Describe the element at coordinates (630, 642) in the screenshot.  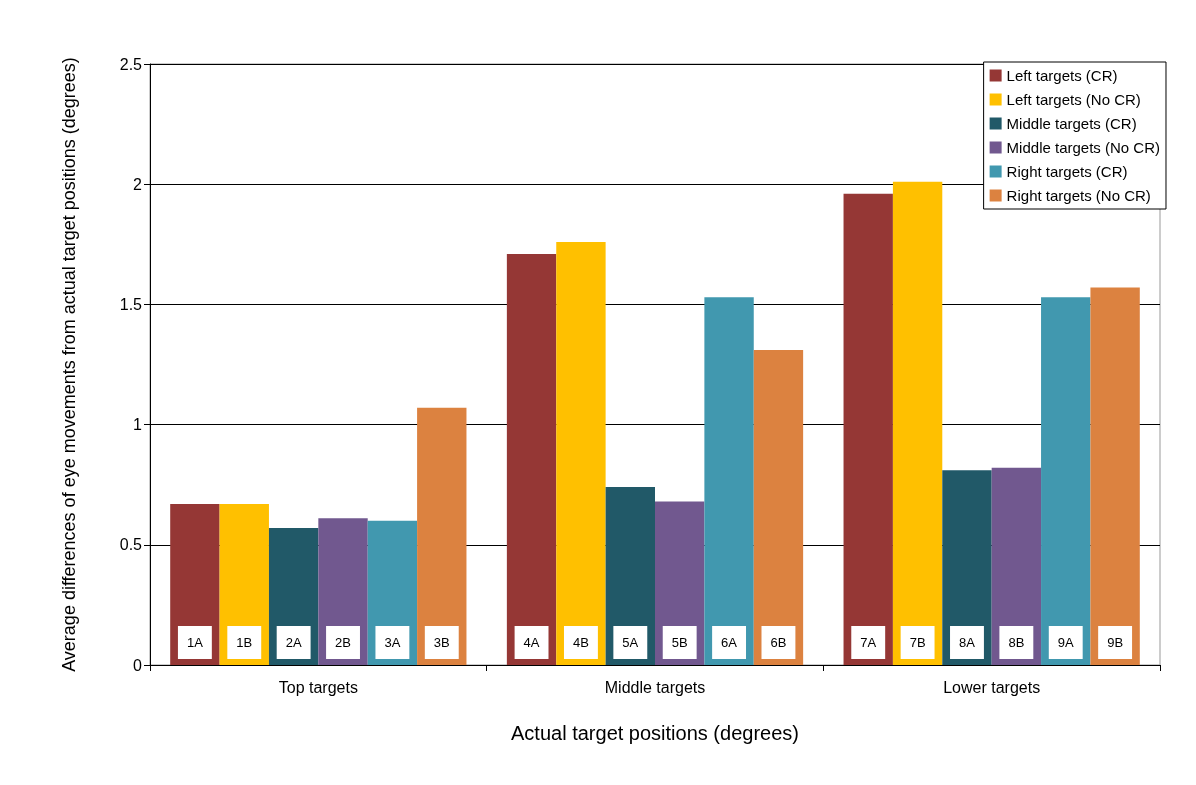
I see `annotation: 5A` at that location.